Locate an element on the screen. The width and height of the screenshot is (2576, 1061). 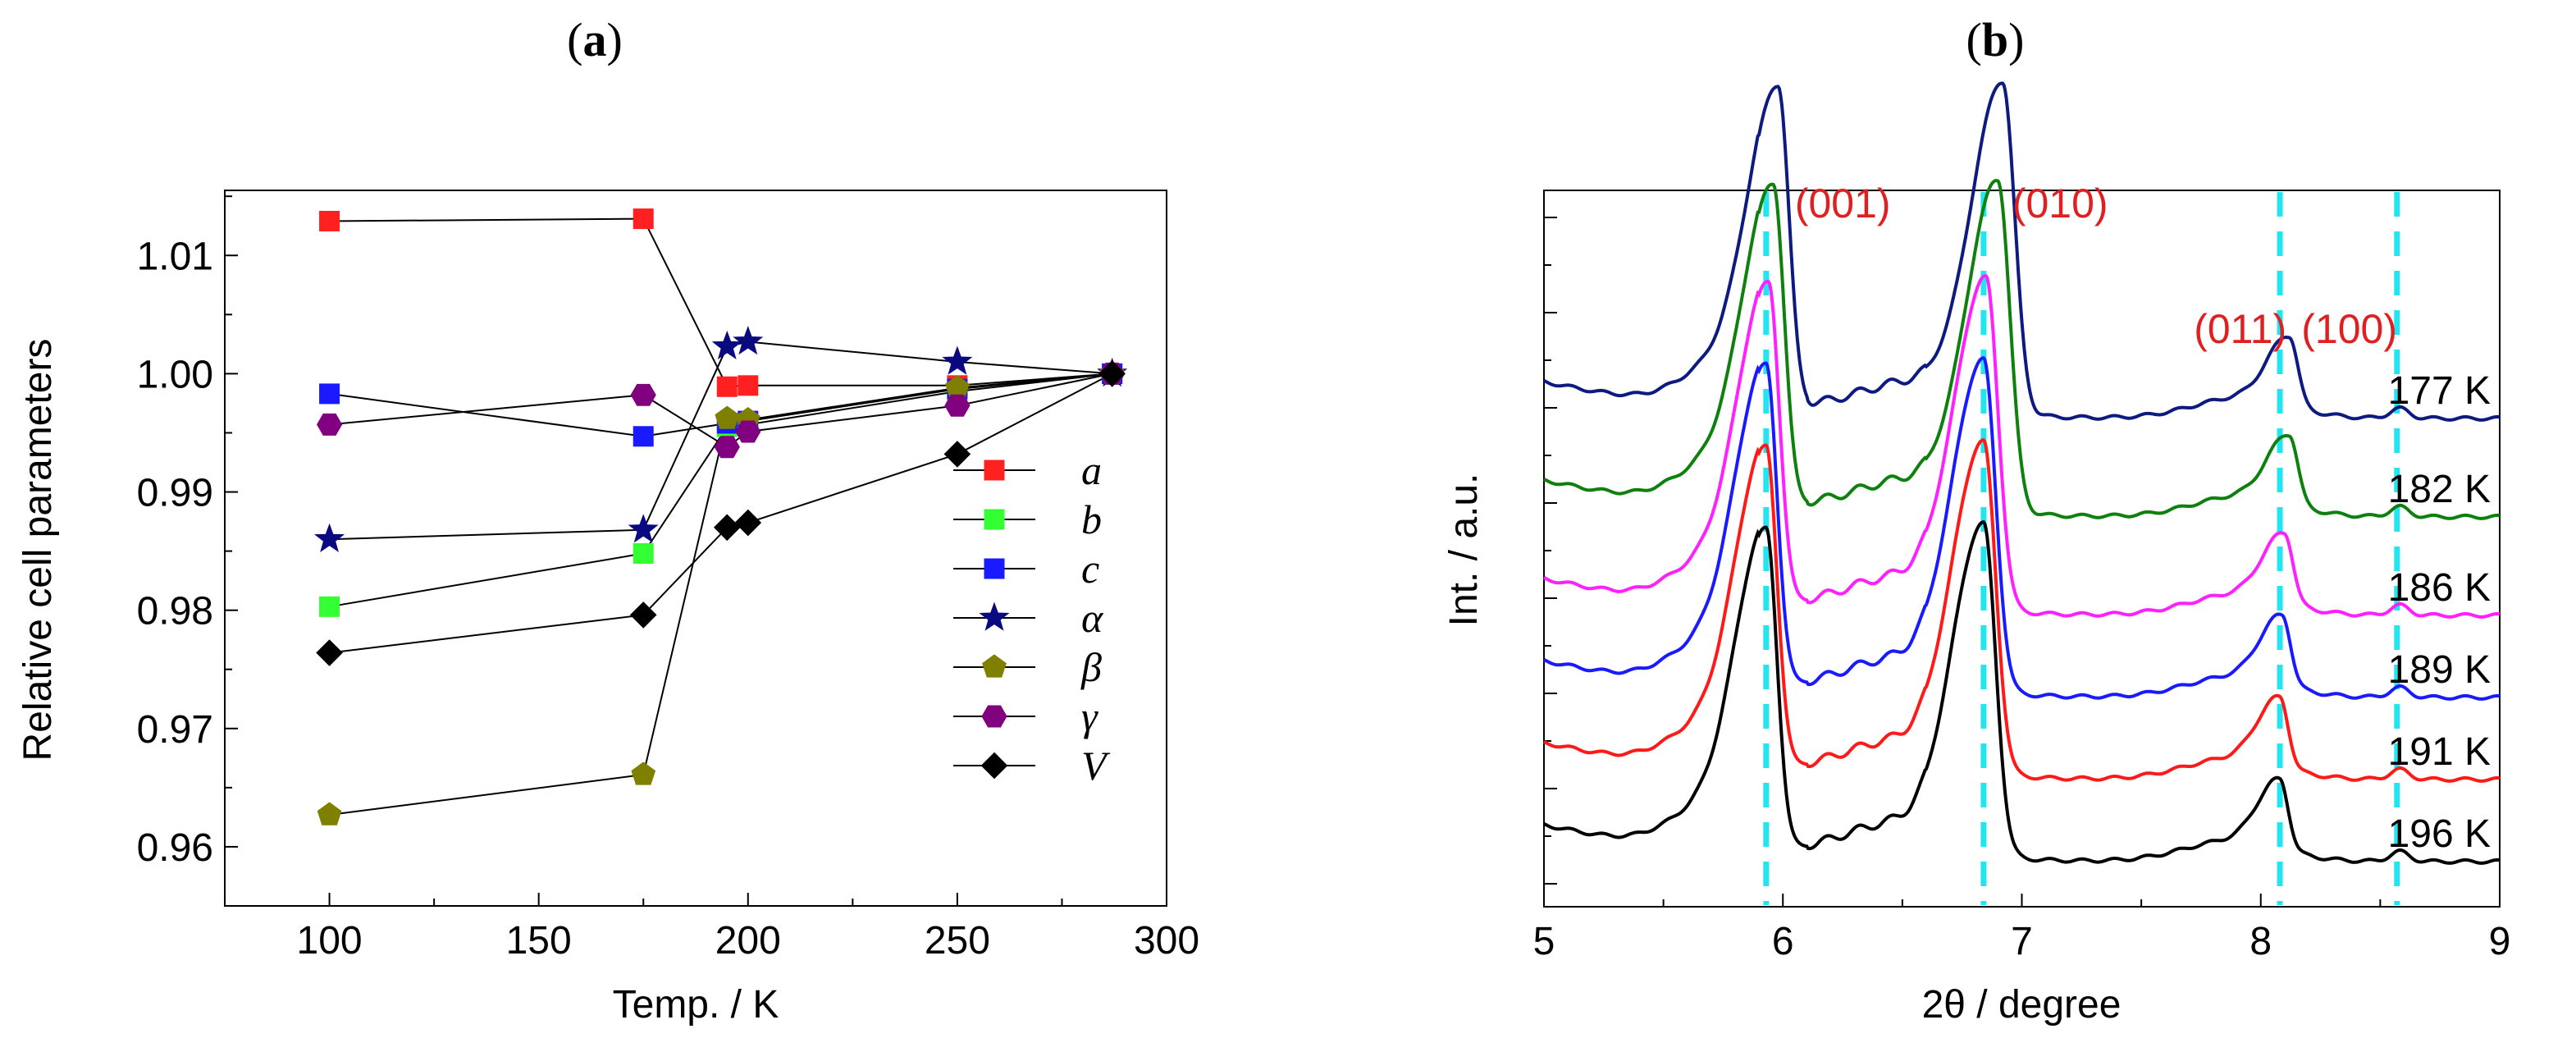
y-tick-label: 1.01 is located at coordinates (175, 257).